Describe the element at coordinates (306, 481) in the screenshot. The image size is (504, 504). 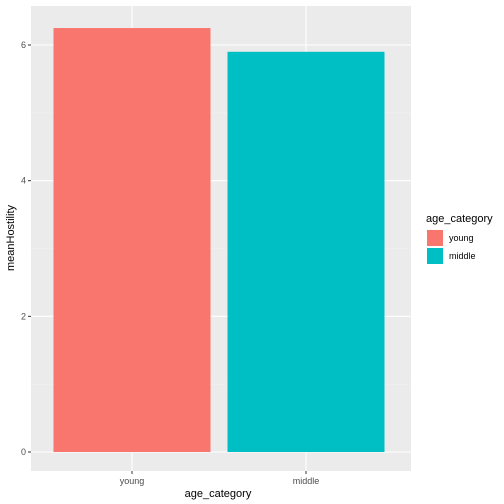
I see `x-tick-label: middle` at that location.